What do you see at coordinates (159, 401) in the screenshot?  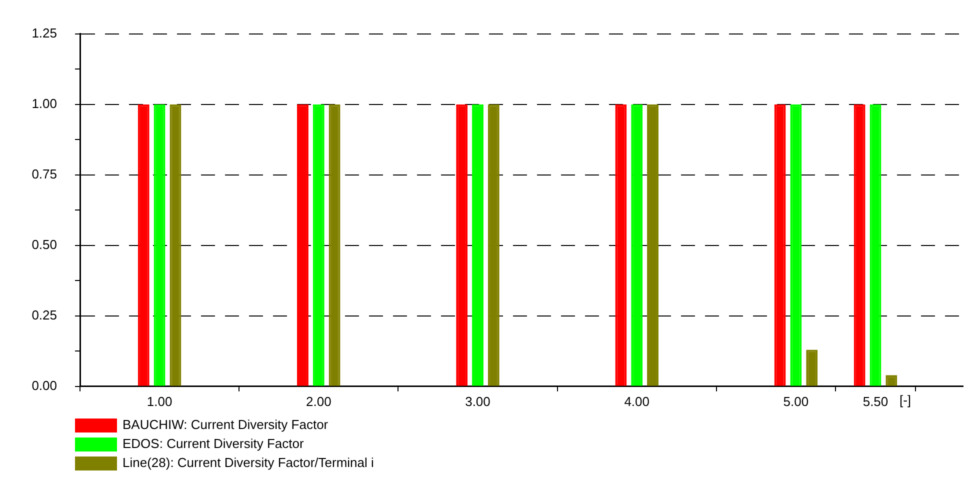 I see `x-tick-label: 1.00` at bounding box center [159, 401].